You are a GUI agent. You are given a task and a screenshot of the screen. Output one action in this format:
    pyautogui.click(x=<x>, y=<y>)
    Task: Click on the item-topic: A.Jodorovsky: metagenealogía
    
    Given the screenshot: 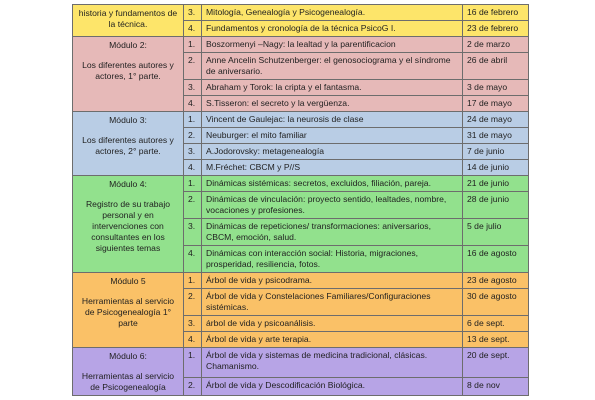 What is the action you would take?
    pyautogui.click(x=332, y=151)
    